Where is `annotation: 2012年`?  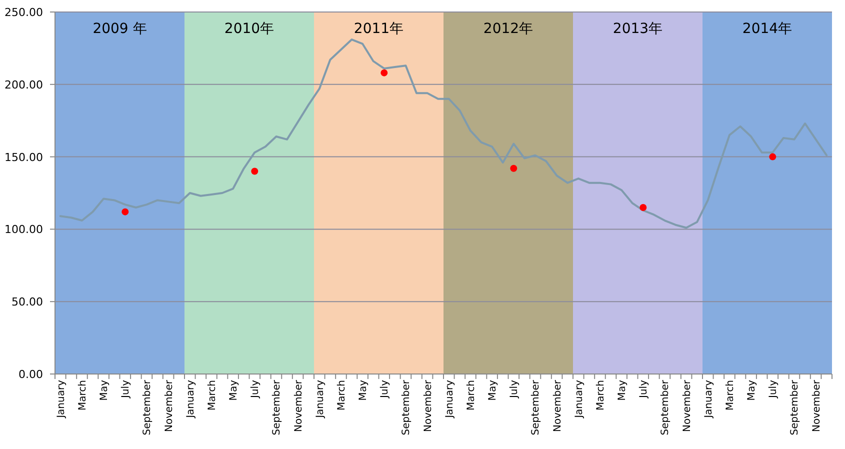
annotation: 2012年 is located at coordinates (508, 29).